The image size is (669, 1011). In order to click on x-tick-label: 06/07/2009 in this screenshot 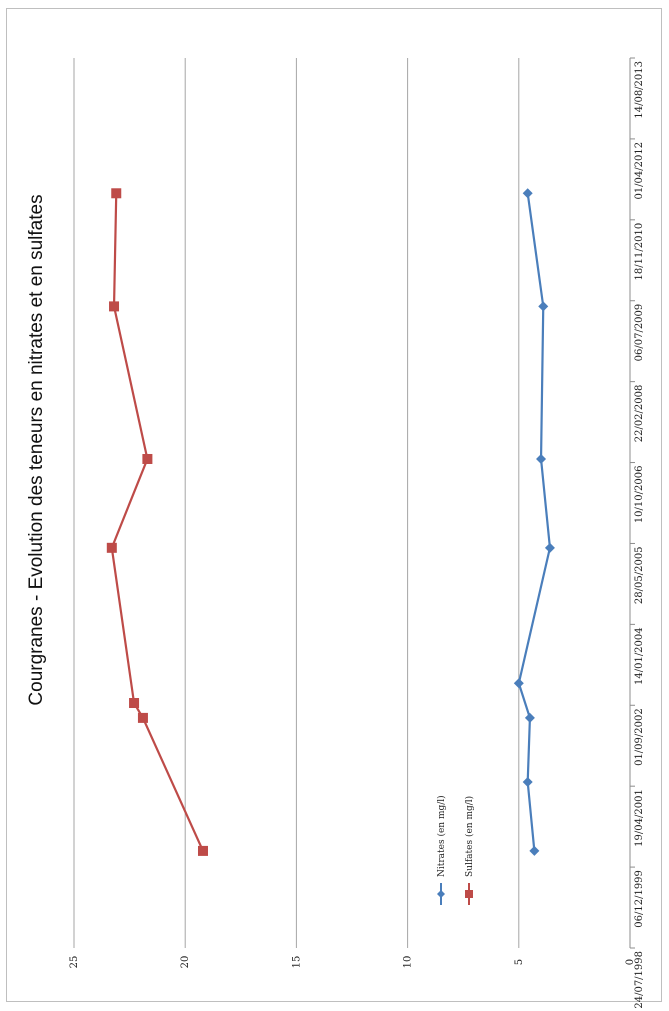, I will do `click(639, 333)`.